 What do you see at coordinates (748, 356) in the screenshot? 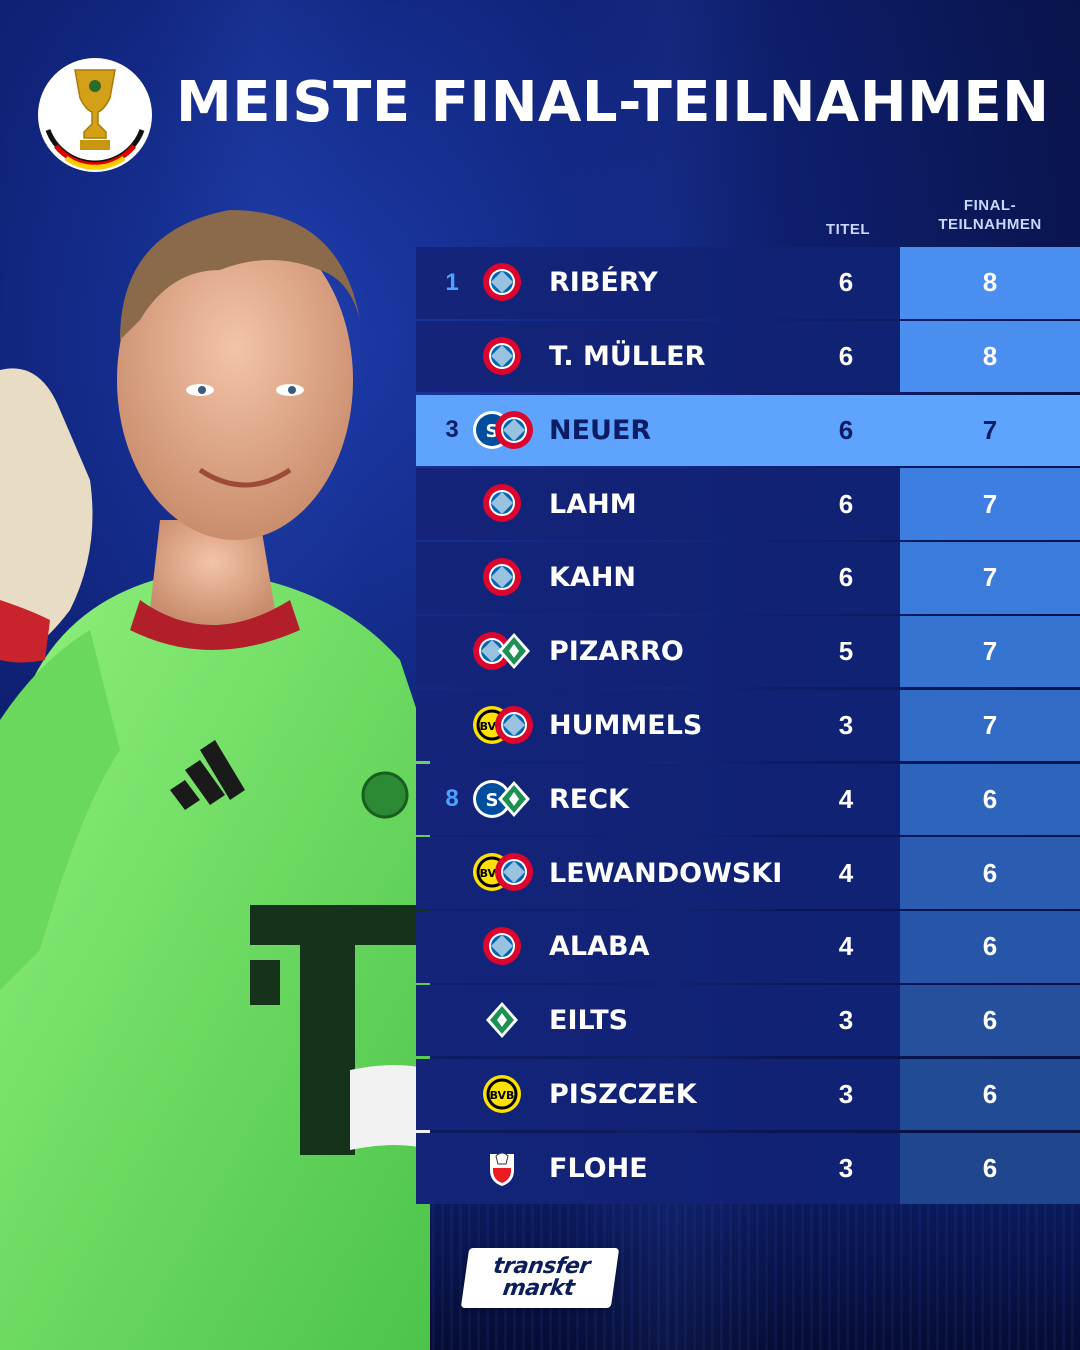
I see `table-row: T. MÜLLER 6 8` at bounding box center [748, 356].